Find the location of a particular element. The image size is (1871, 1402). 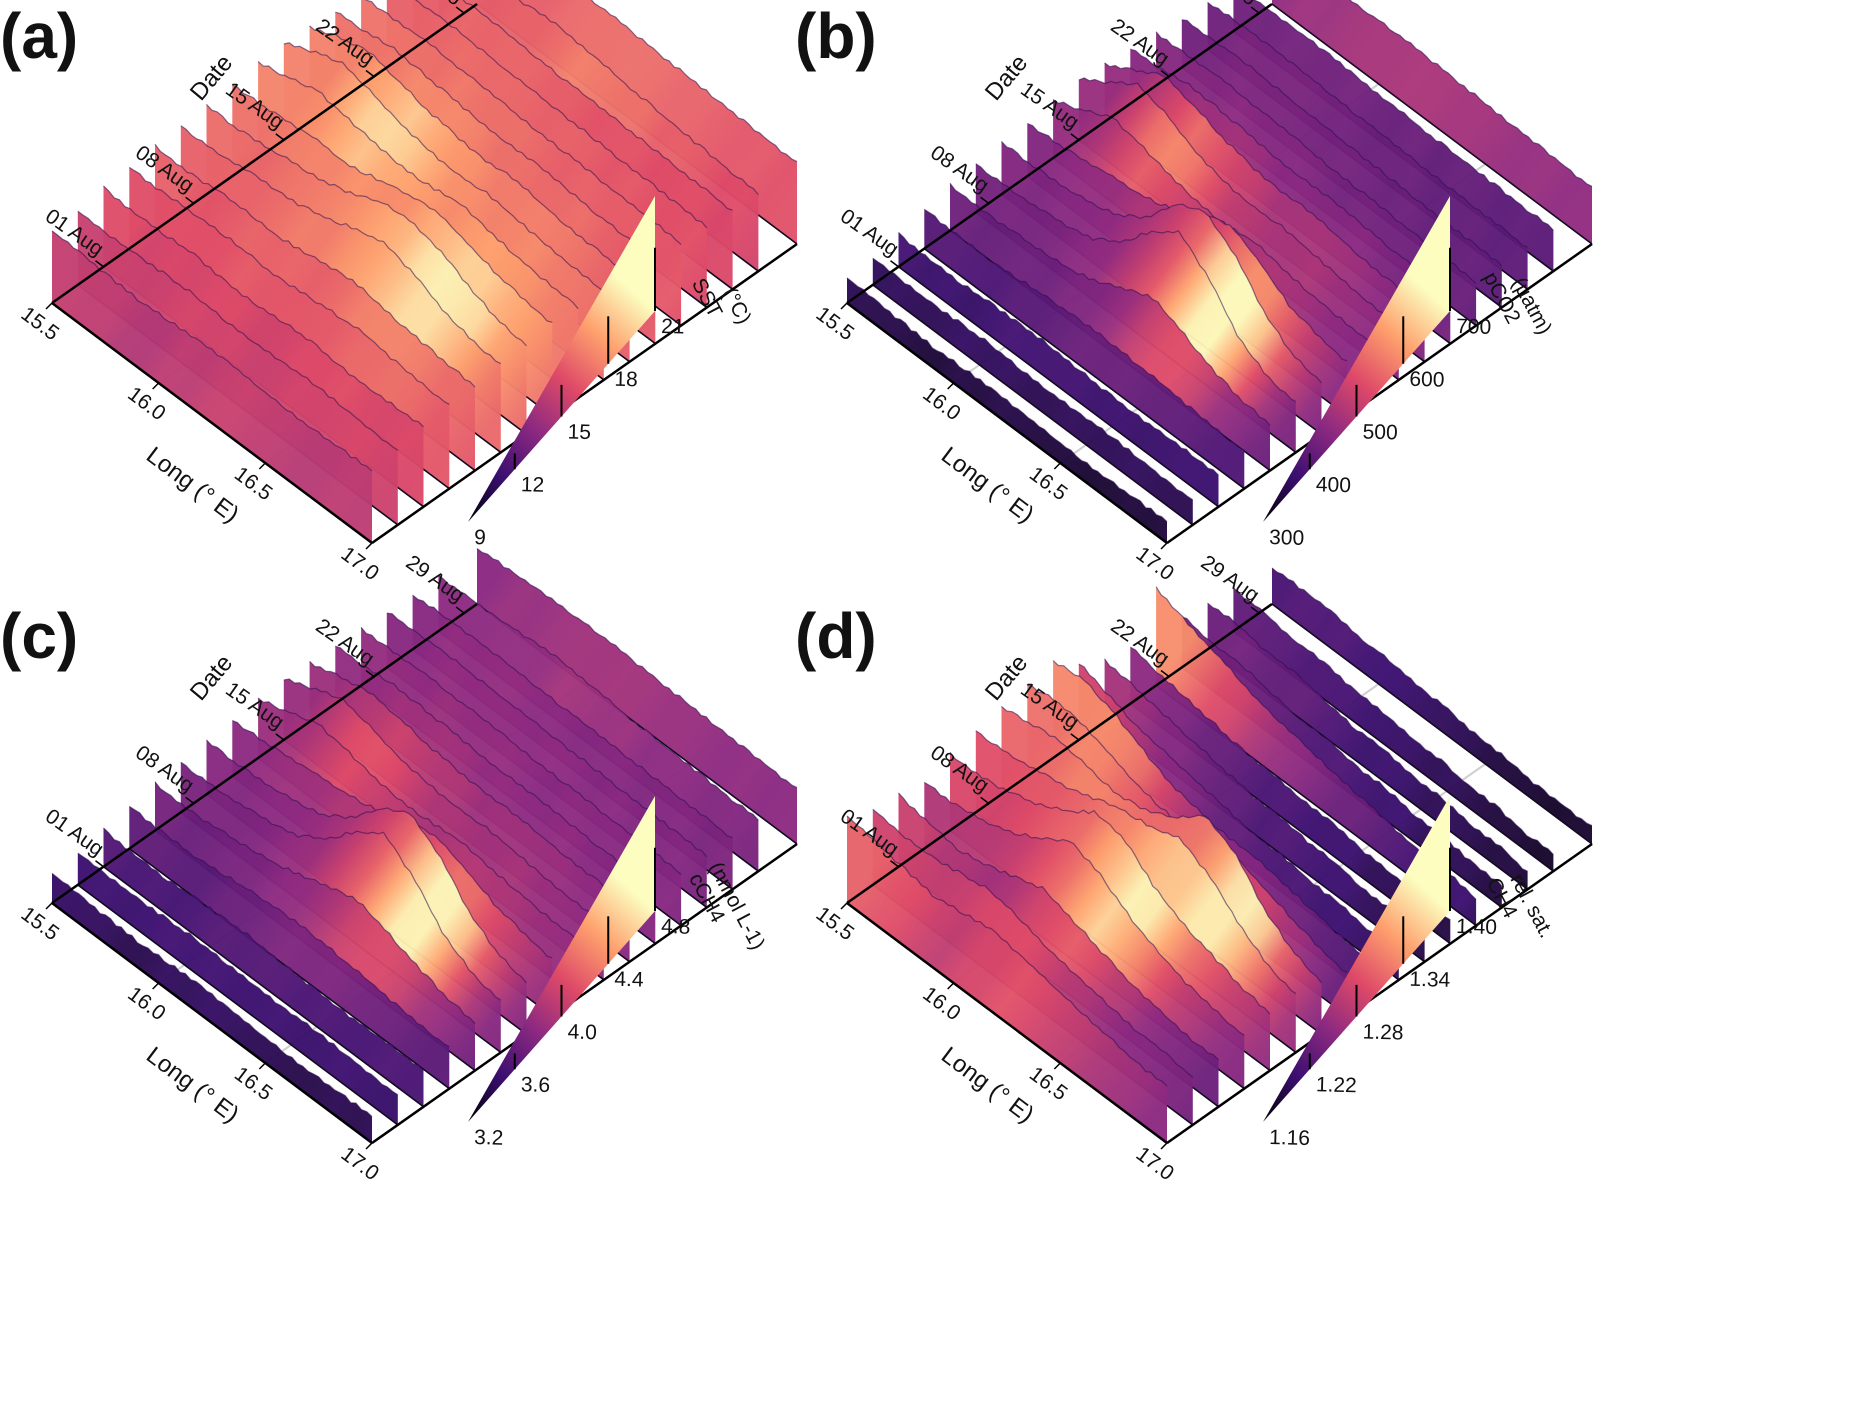

colorbar-tick-label: 12 is located at coordinates (533, 485).